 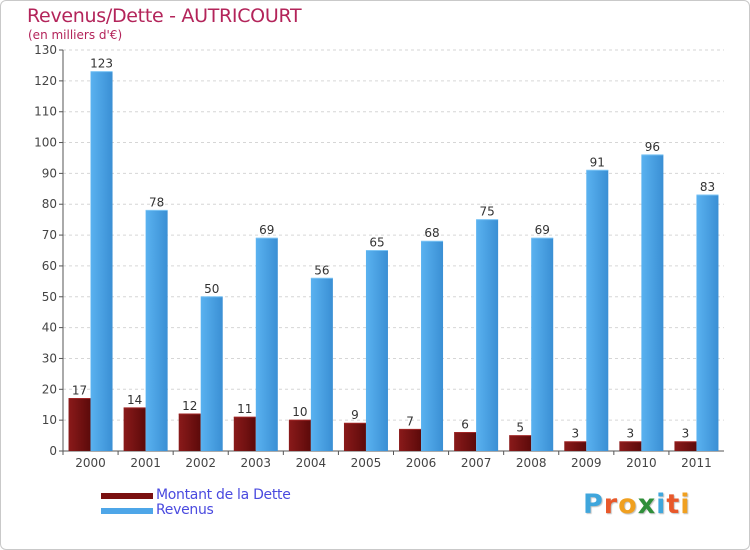 What do you see at coordinates (486, 212) in the screenshot?
I see `data-label-revenus: 75` at bounding box center [486, 212].